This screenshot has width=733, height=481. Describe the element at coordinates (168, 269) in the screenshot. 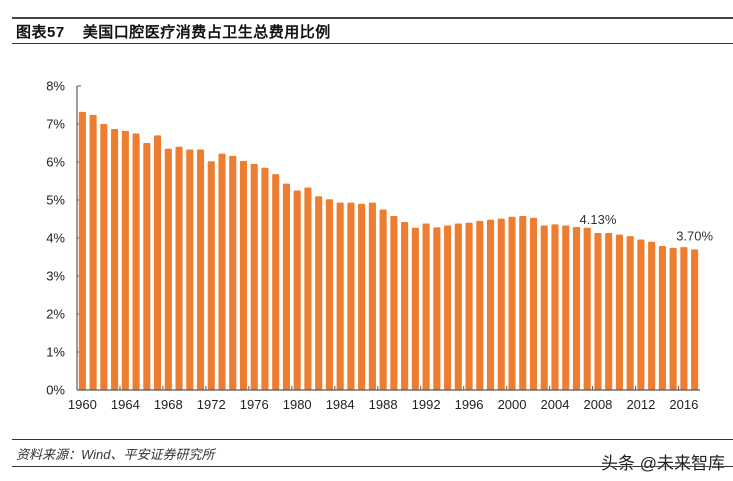

I see `bar-1968` at that location.